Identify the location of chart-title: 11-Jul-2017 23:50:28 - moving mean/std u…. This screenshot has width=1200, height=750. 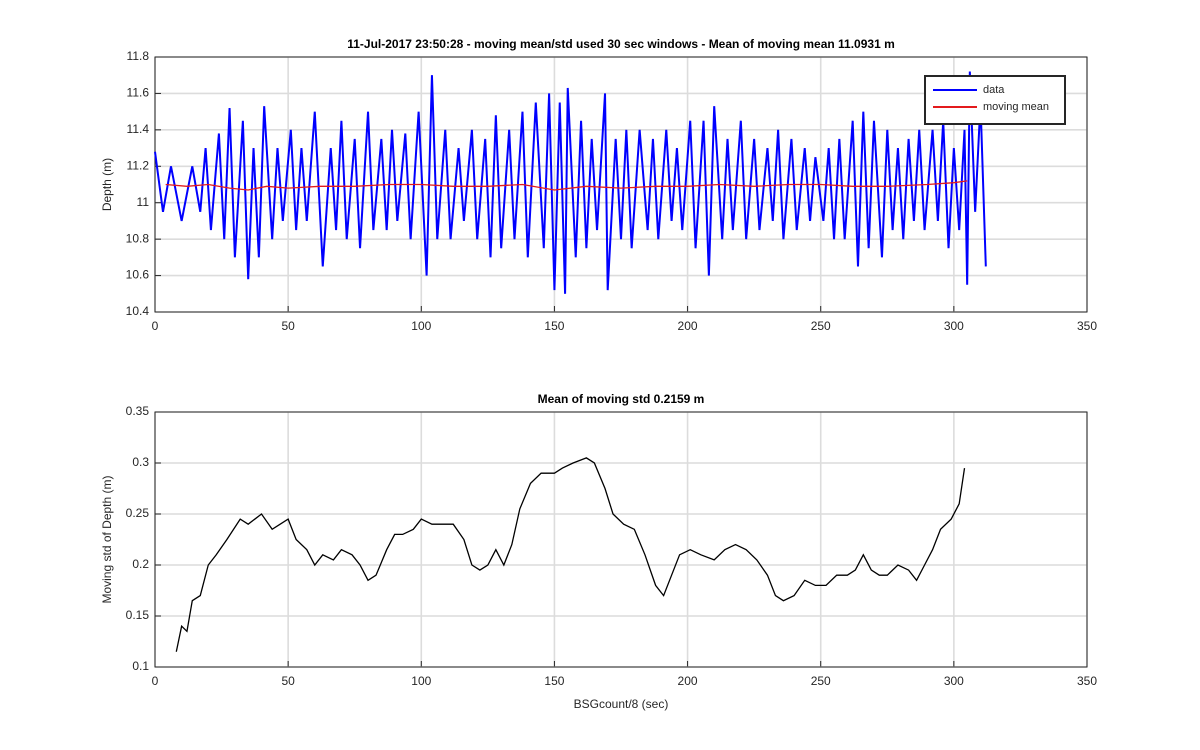
(621, 44).